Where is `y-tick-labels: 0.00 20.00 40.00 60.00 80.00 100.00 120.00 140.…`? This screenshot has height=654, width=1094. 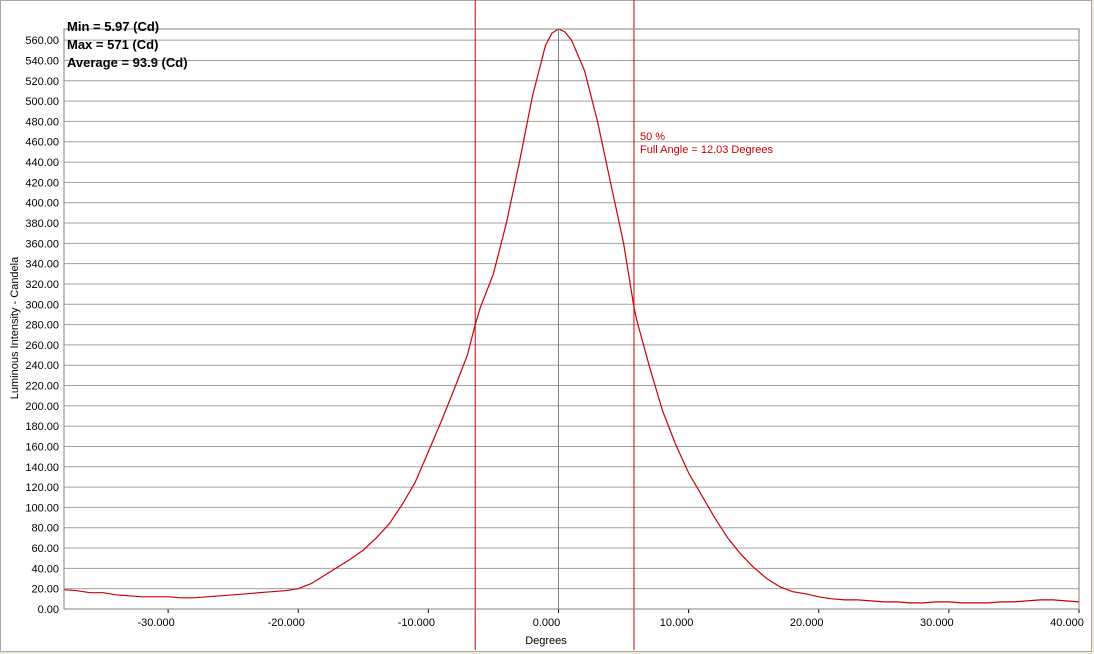 y-tick-labels: 0.00 20.00 40.00 60.00 80.00 100.00 120.00 140.… is located at coordinates (42, 325).